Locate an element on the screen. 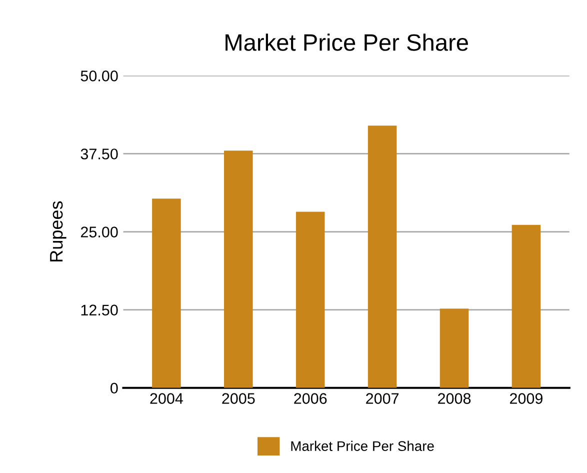 The height and width of the screenshot is (473, 587). y-axis-title: Rupees is located at coordinates (58, 231).